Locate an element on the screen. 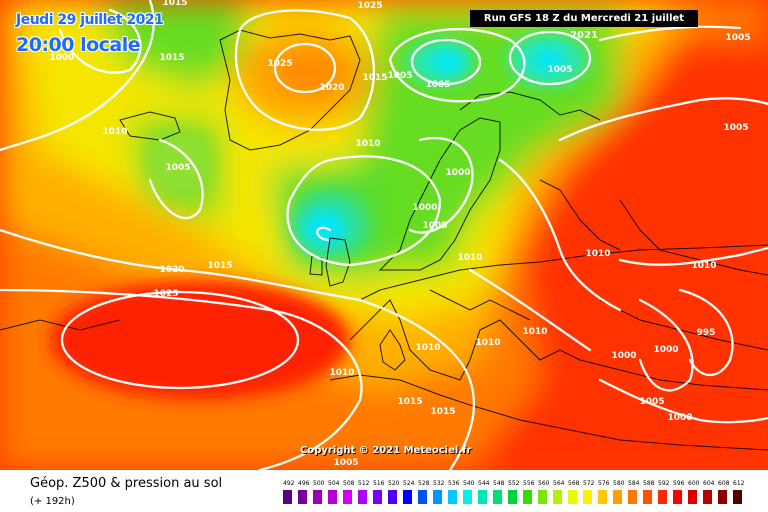 The width and height of the screenshot is (768, 512). legend-label: 536 is located at coordinates (454, 483).